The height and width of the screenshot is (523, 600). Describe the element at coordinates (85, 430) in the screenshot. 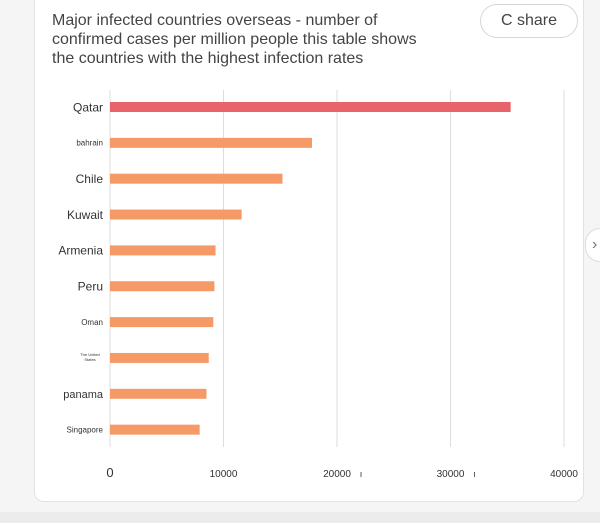

I see `category-label: Singapore` at that location.